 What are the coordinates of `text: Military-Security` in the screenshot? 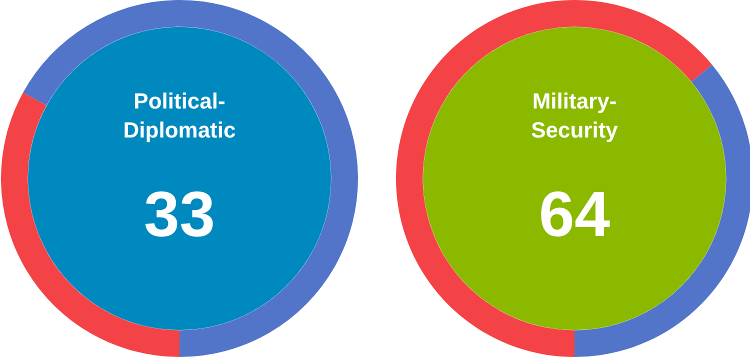 It's located at (575, 115).